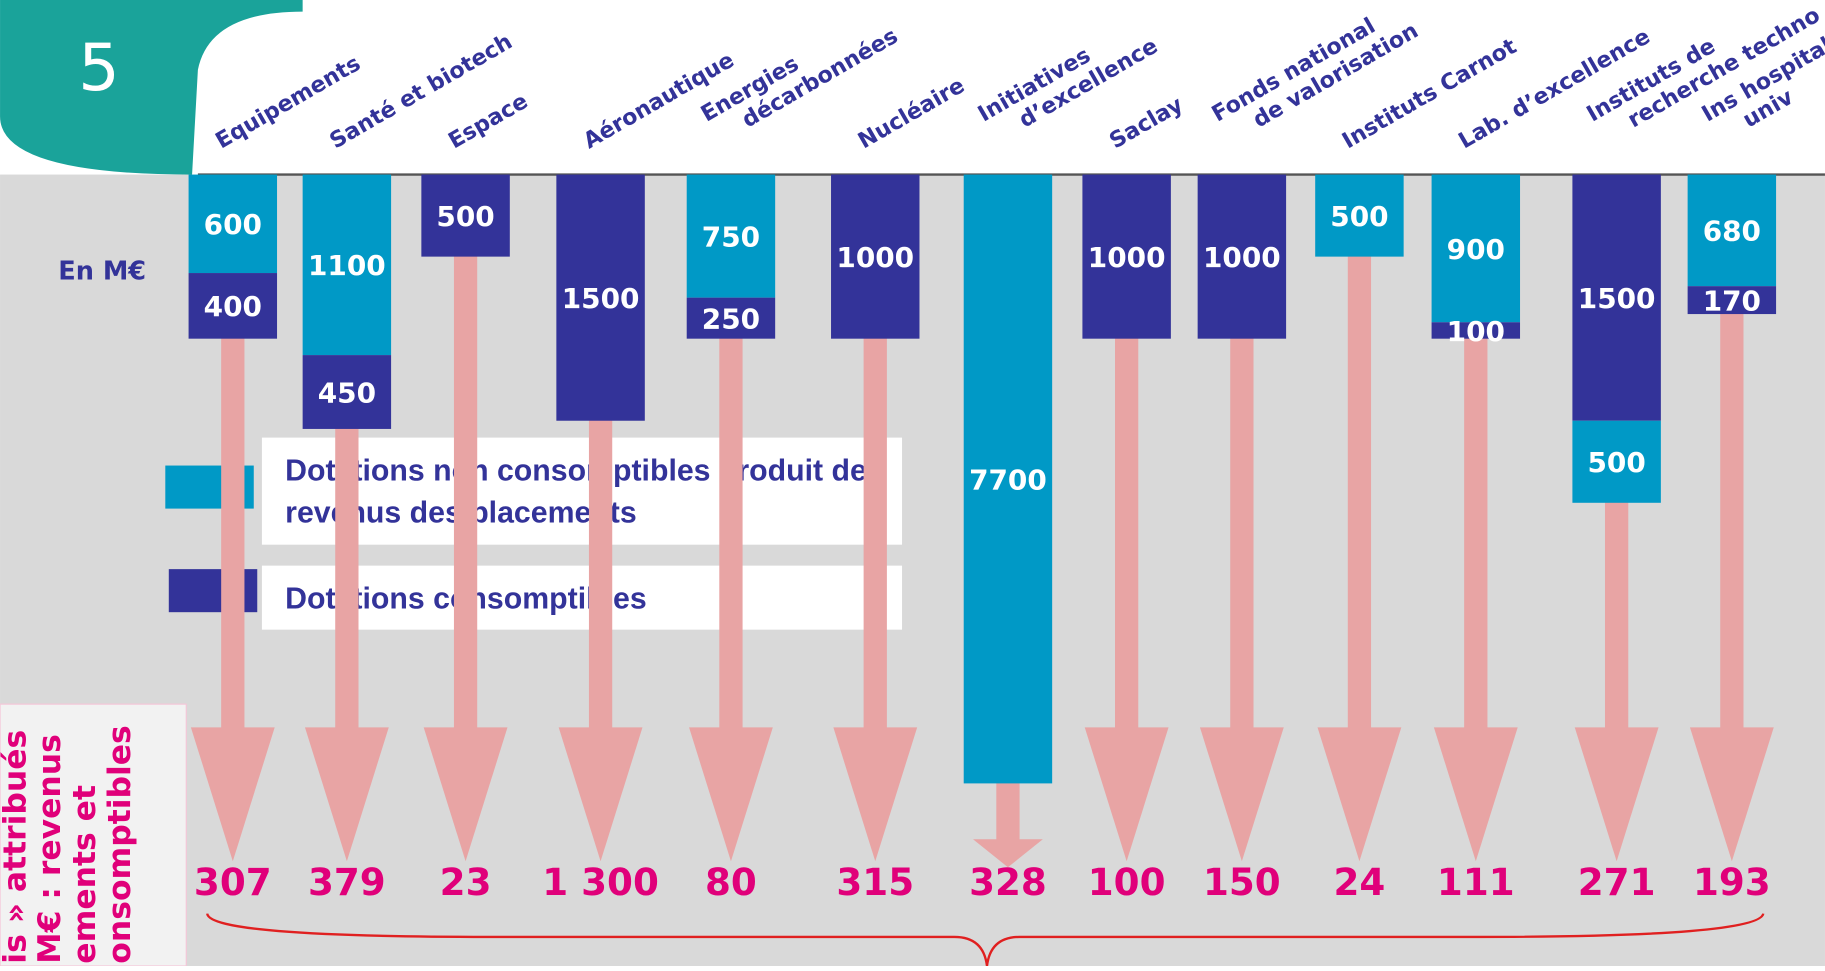 Image resolution: width=1825 pixels, height=971 pixels. I want to click on side-label-line: ements et, so click(85, 874).